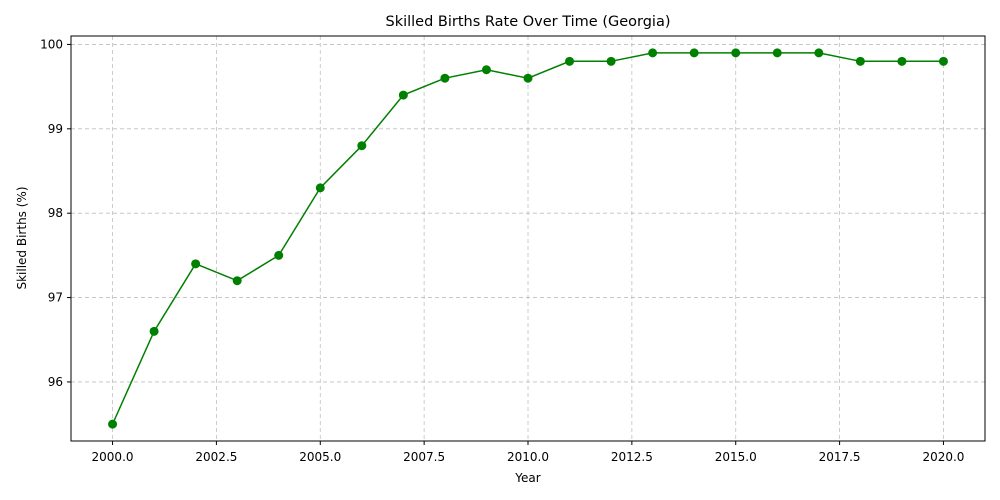 The image size is (1000, 500). I want to click on x-tick-label: 2012.5, so click(632, 457).